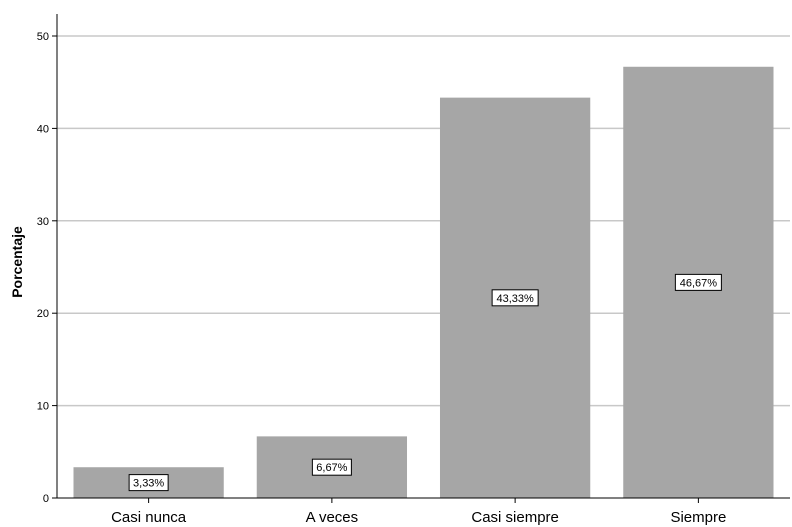 This screenshot has width=792, height=527. I want to click on y-tick-label: 0, so click(46, 499).